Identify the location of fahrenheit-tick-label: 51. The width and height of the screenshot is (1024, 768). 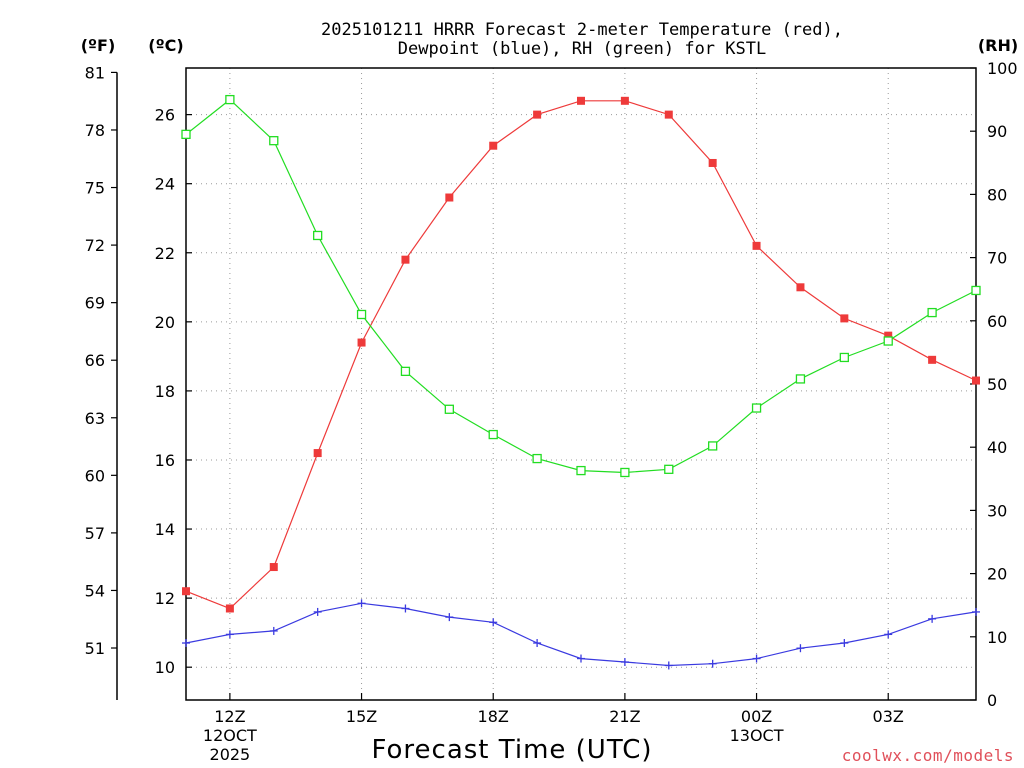
(95, 648).